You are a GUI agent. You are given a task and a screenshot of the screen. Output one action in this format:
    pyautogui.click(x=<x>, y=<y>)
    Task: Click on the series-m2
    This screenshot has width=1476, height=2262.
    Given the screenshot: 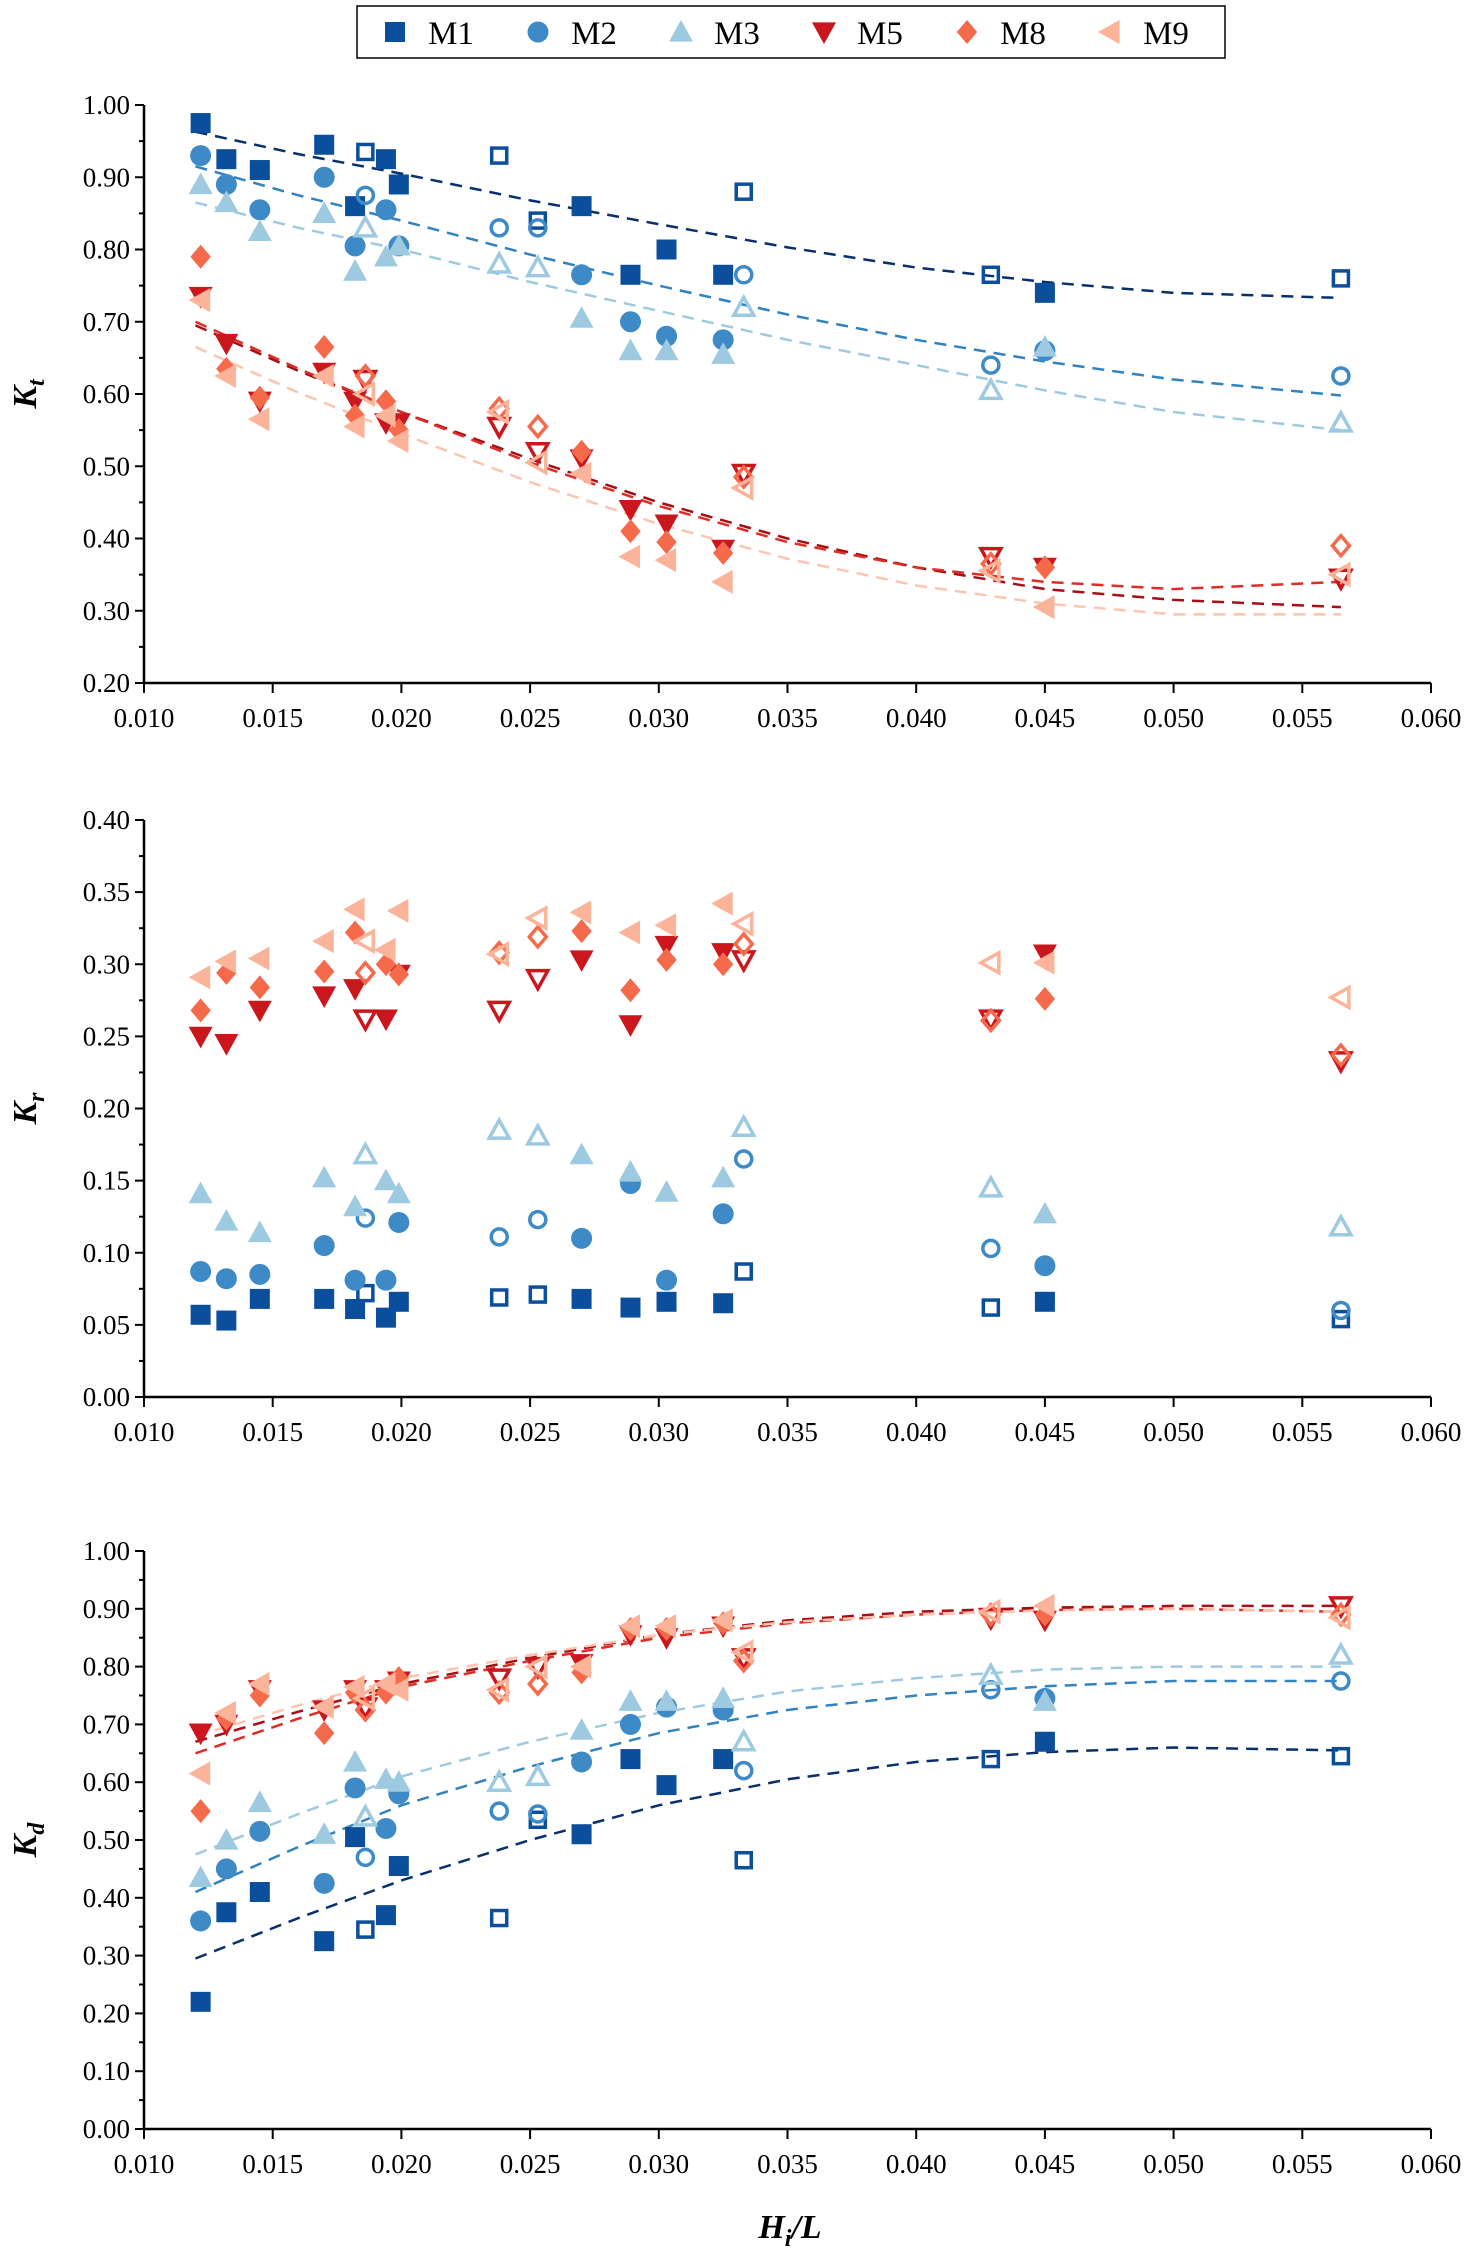 What is the action you would take?
    pyautogui.click(x=770, y=1235)
    